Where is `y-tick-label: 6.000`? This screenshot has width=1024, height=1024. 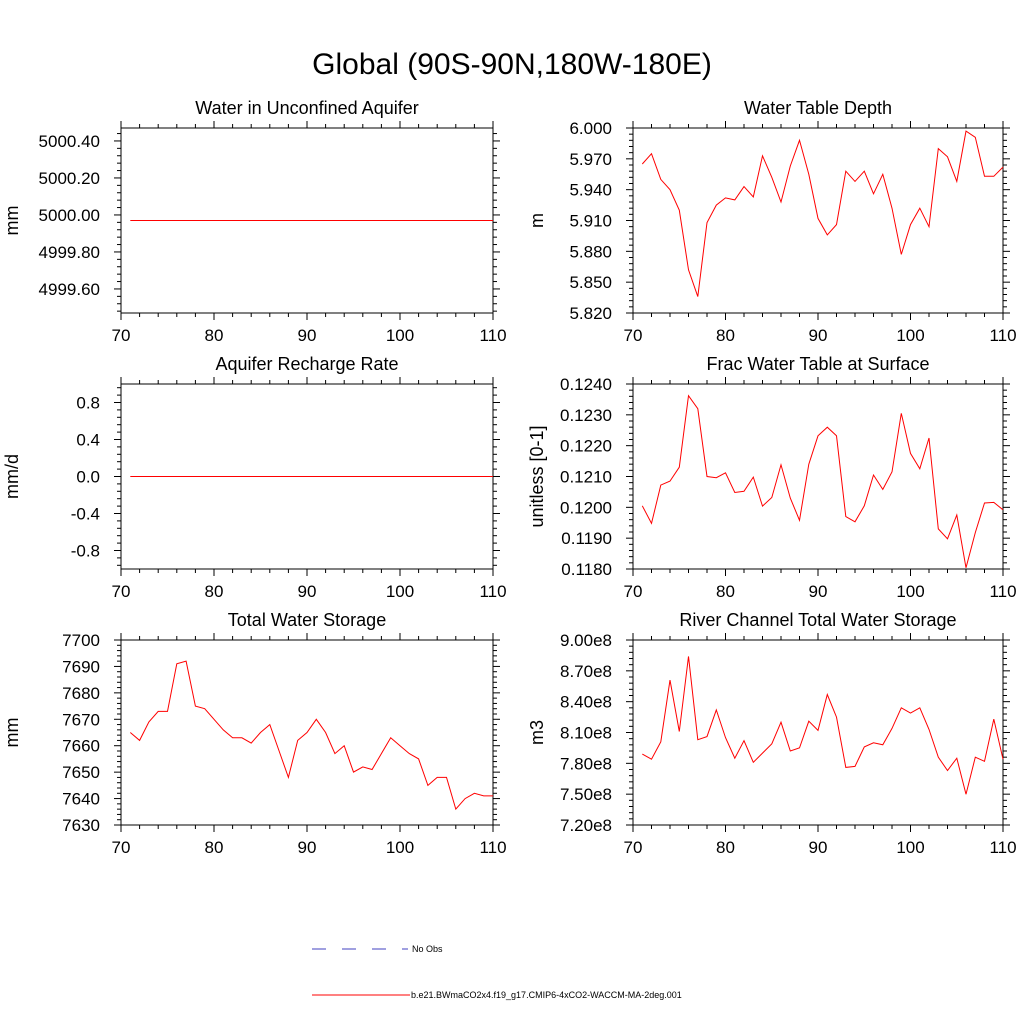
y-tick-label: 6.000 is located at coordinates (590, 128).